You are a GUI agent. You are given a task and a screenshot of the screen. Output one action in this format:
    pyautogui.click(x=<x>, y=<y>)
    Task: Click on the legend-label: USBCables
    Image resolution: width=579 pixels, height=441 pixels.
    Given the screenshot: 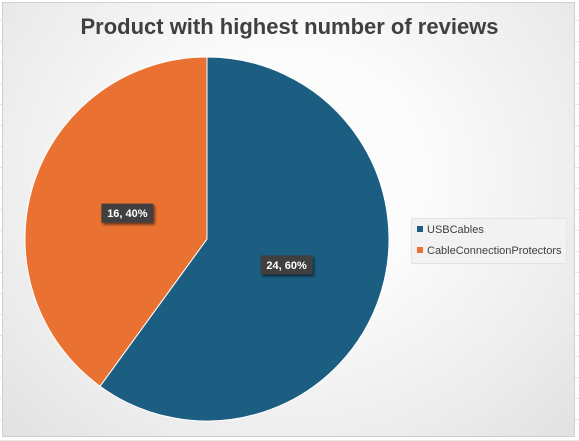 What is the action you would take?
    pyautogui.click(x=455, y=230)
    